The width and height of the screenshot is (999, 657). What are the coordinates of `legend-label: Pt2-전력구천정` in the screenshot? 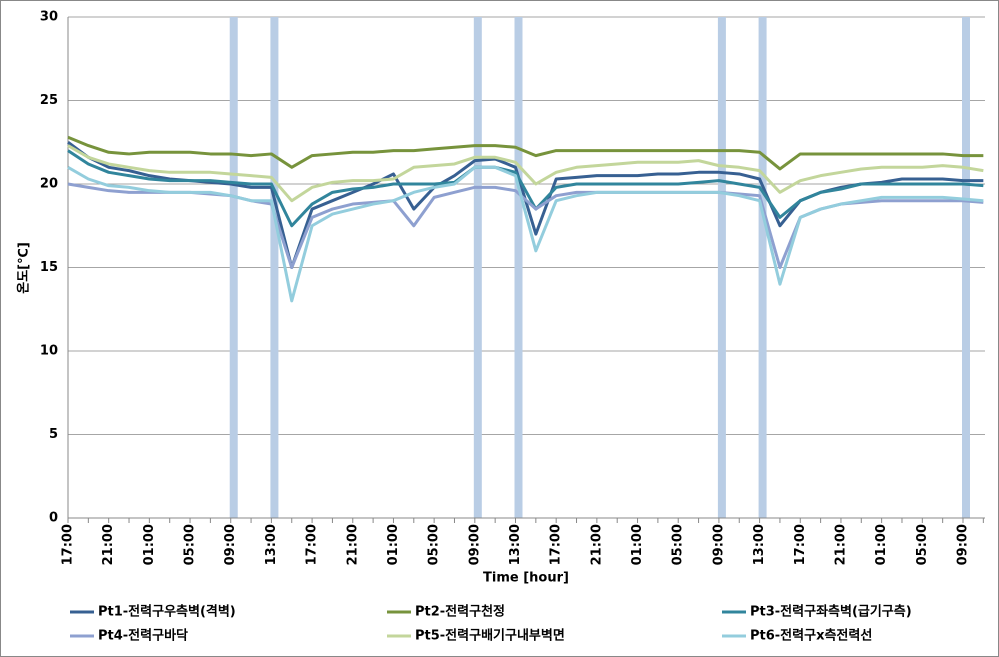 It's located at (460, 612).